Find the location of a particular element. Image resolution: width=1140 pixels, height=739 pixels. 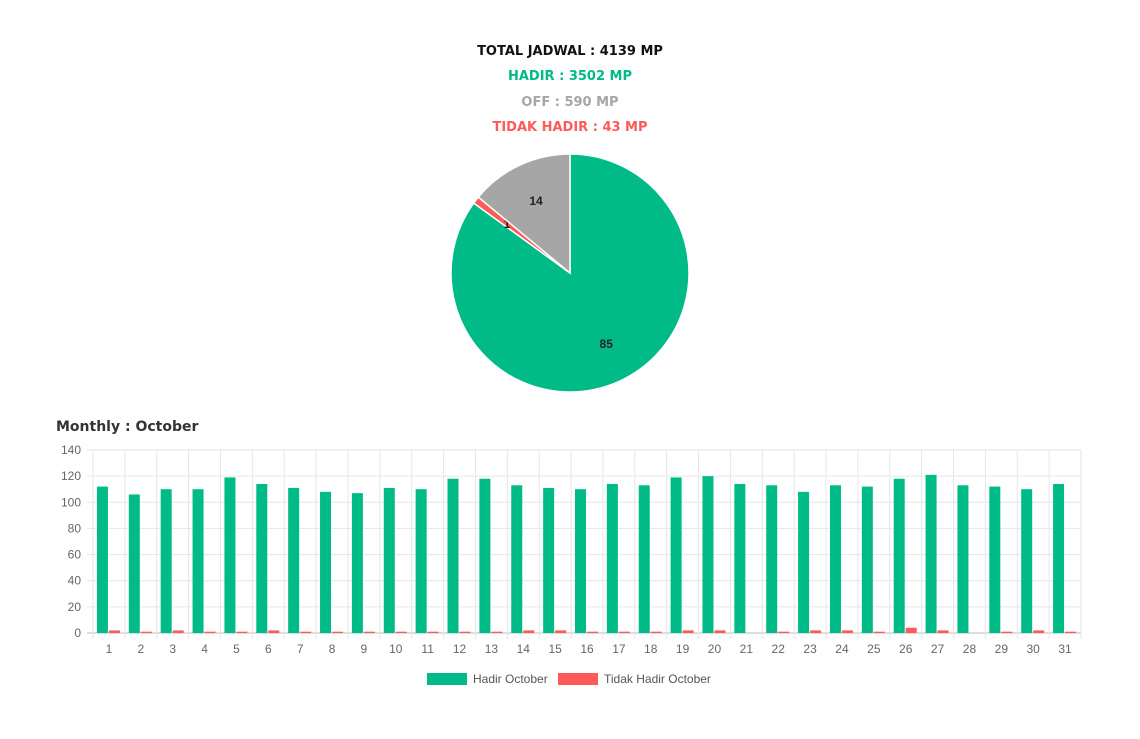

attendance-pie-chart: 85 1 14 is located at coordinates (570, 273).